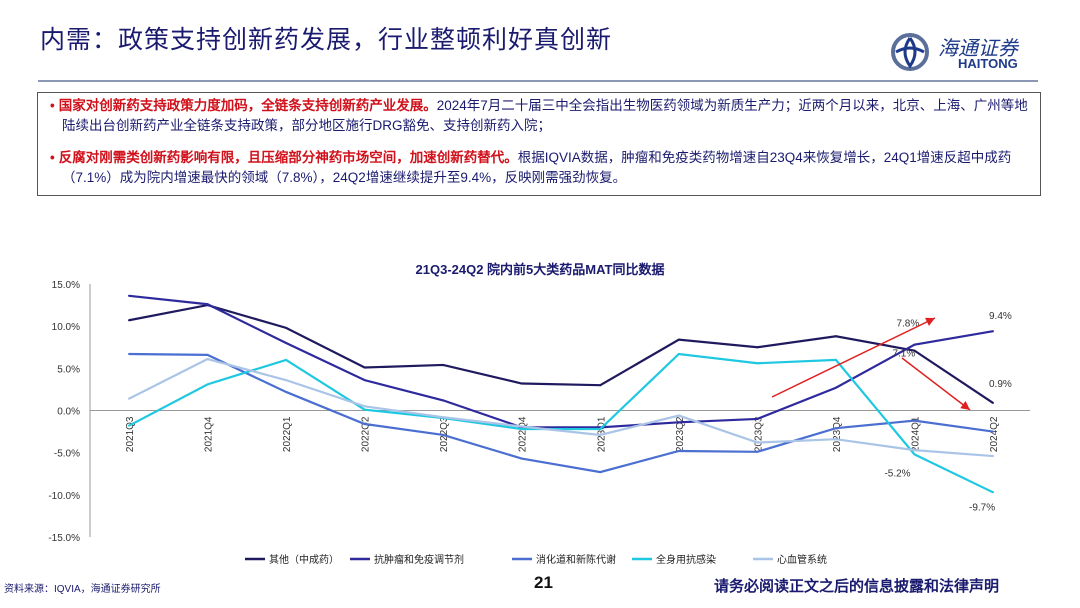  What do you see at coordinates (538, 81) in the screenshot?
I see `header-divider` at bounding box center [538, 81].